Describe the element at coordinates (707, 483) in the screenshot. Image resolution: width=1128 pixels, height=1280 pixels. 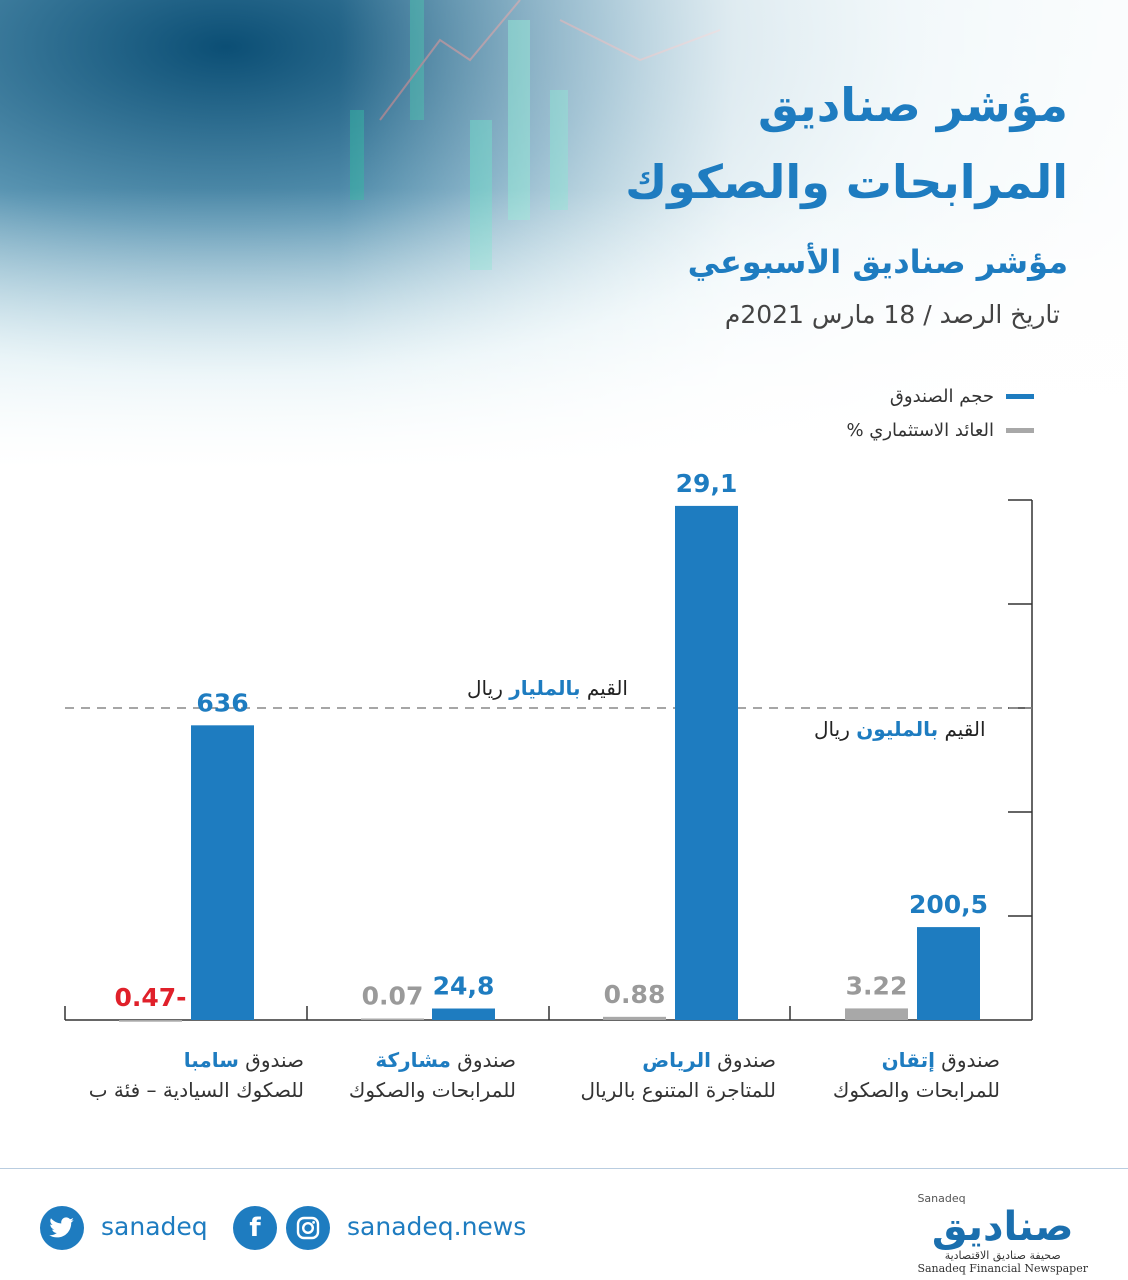
I see `size-value-label-riyad: 29,1` at that location.